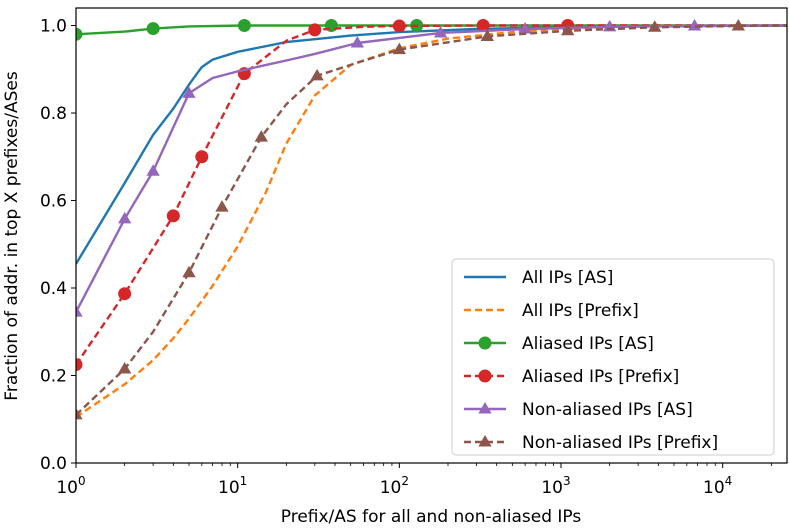 Image resolution: width=789 pixels, height=529 pixels. What do you see at coordinates (717, 486) in the screenshot?
I see `x-tick-label: 10⁴` at bounding box center [717, 486].